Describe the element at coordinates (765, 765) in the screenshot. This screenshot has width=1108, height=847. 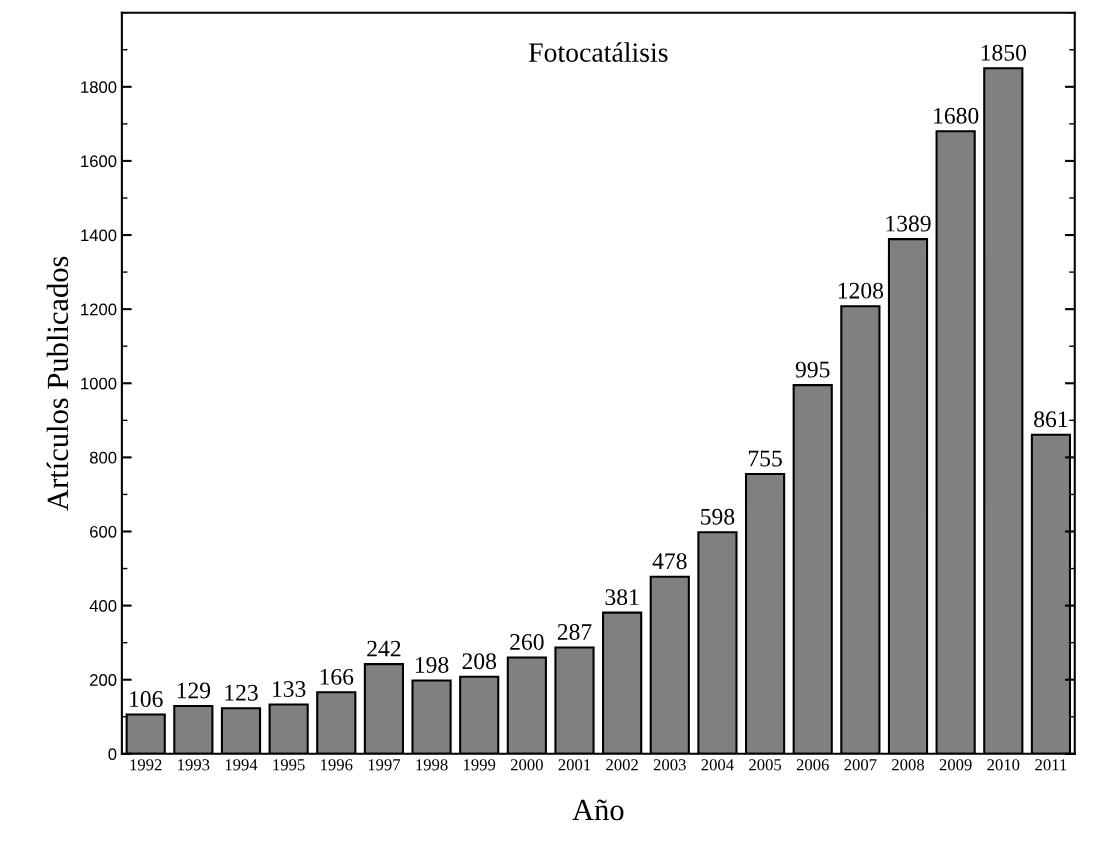
I see `x-tick-label: 2005` at that location.